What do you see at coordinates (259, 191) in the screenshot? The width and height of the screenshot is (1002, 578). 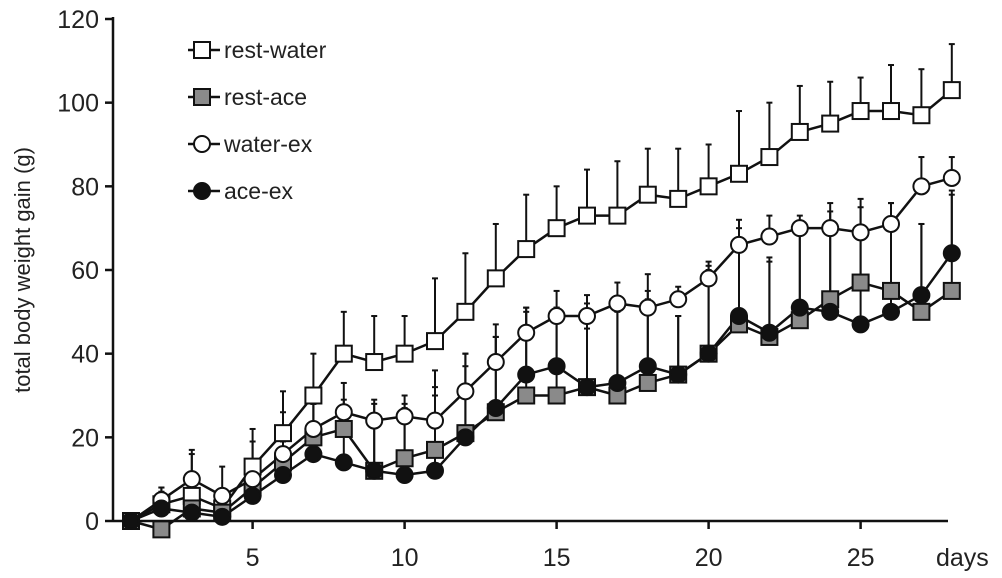 I see `legend-label-ace-ex: ace-ex` at bounding box center [259, 191].